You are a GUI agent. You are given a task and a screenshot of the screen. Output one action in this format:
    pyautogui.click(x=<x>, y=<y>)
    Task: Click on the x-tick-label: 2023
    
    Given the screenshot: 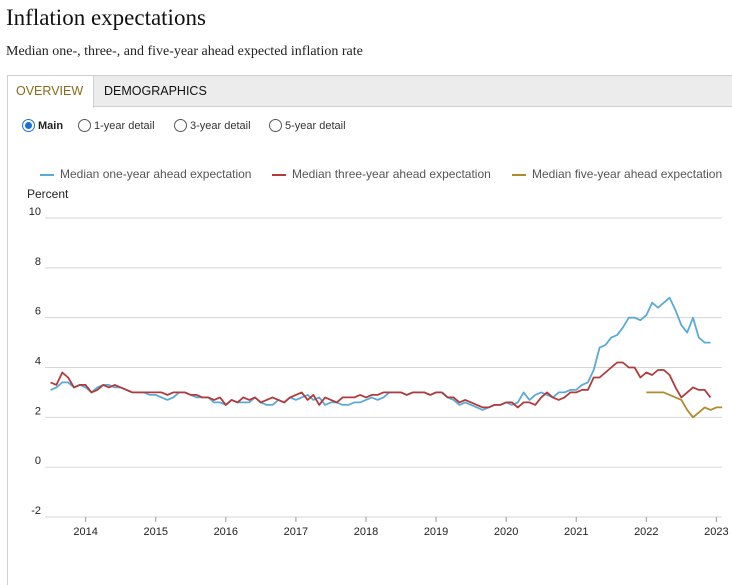 What is the action you would take?
    pyautogui.click(x=716, y=532)
    